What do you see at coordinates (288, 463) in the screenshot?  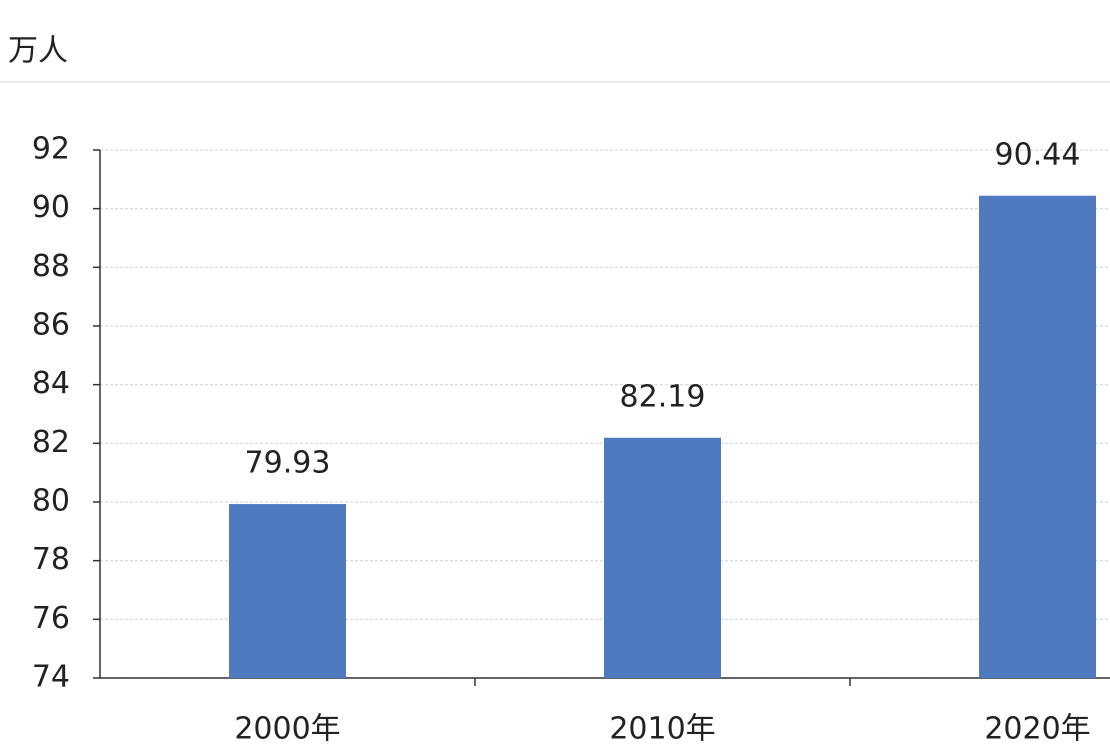 I see `data-label: 79.93` at bounding box center [288, 463].